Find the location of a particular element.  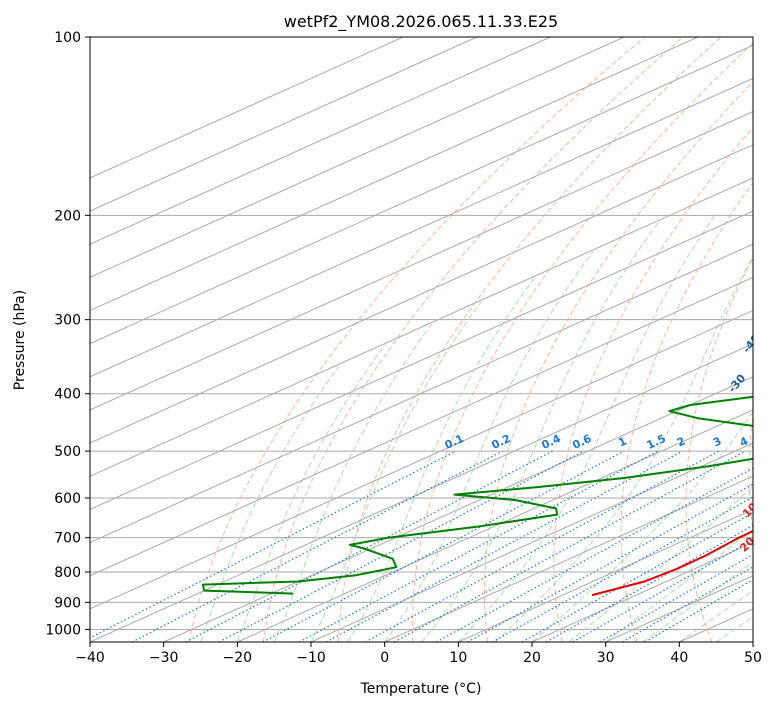

x-tick-label: −40 is located at coordinates (90, 658).